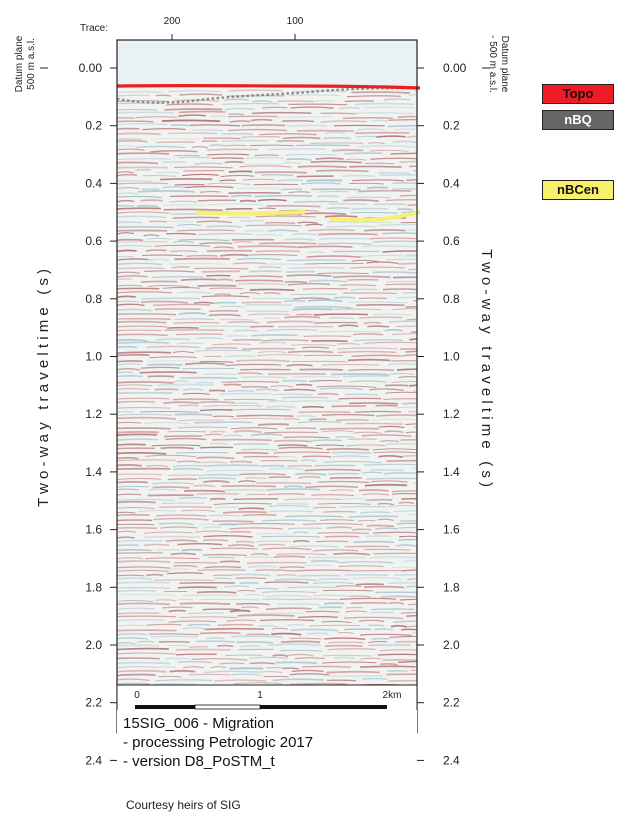 The height and width of the screenshot is (814, 617). I want to click on left-tick-label-1.6: 1.6, so click(93, 530).